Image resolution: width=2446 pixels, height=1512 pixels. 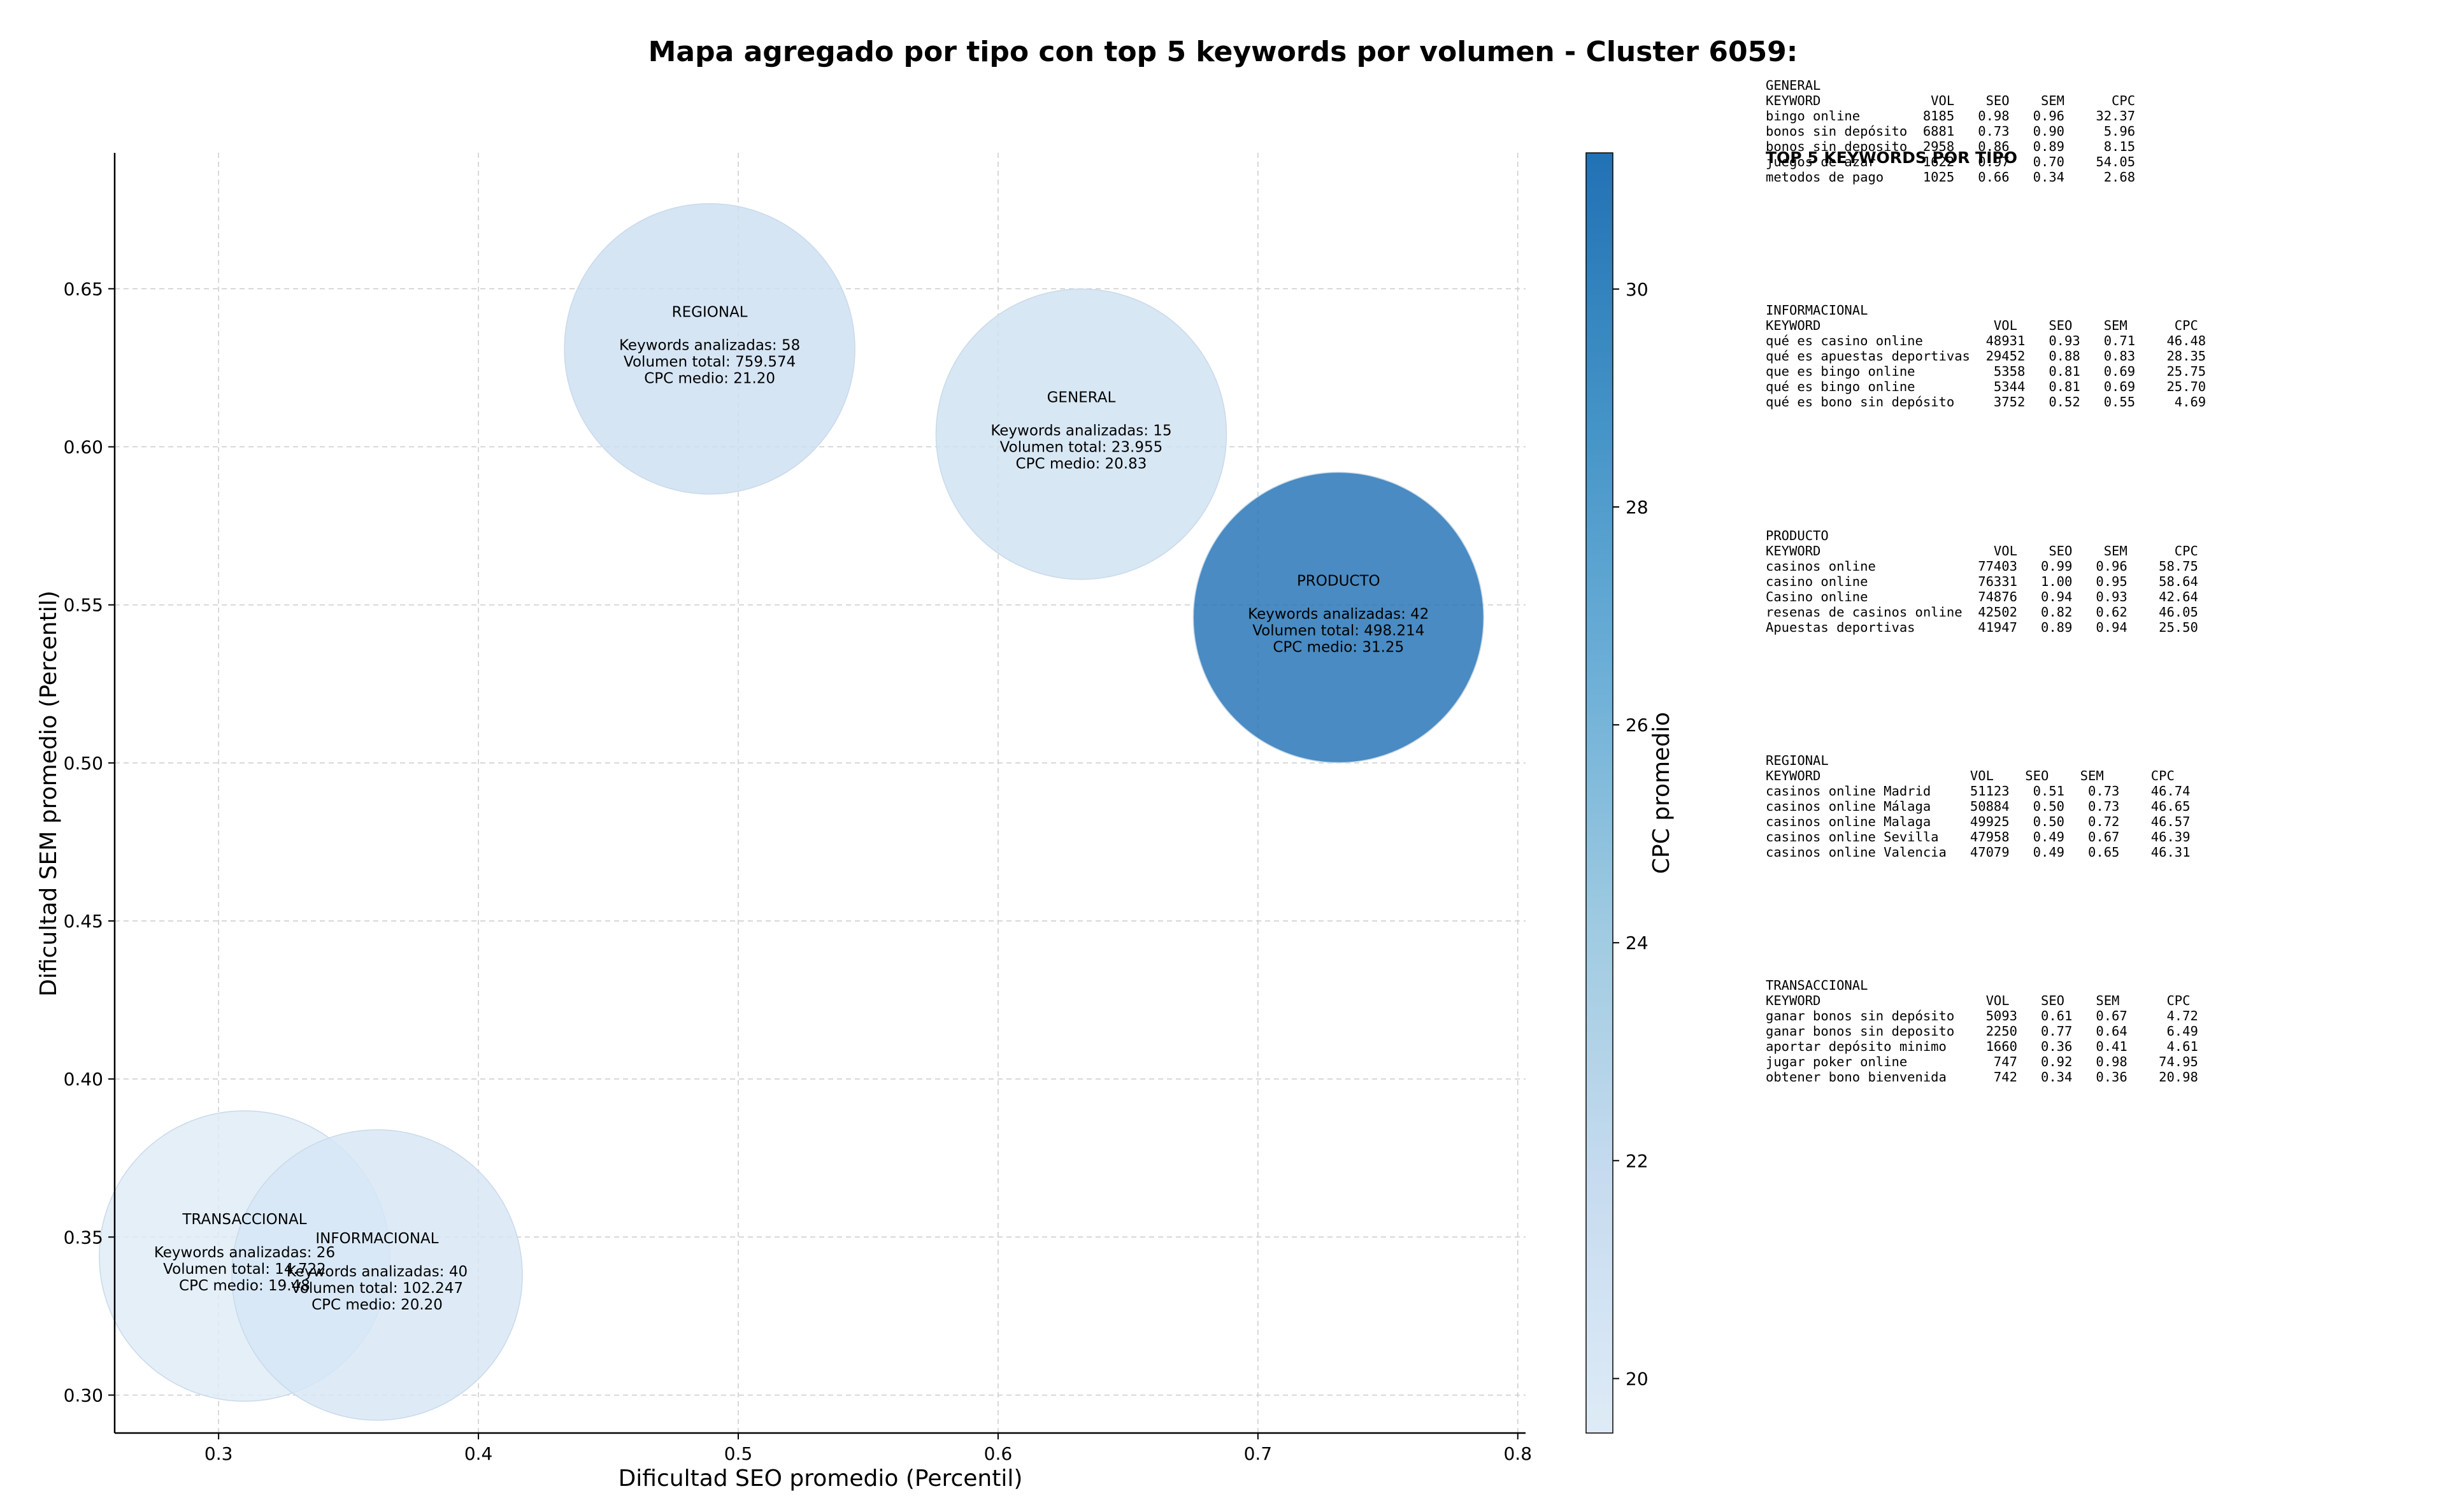 I want to click on bubble-volume-label: Volumen total: 498.214, so click(x=1338, y=631).